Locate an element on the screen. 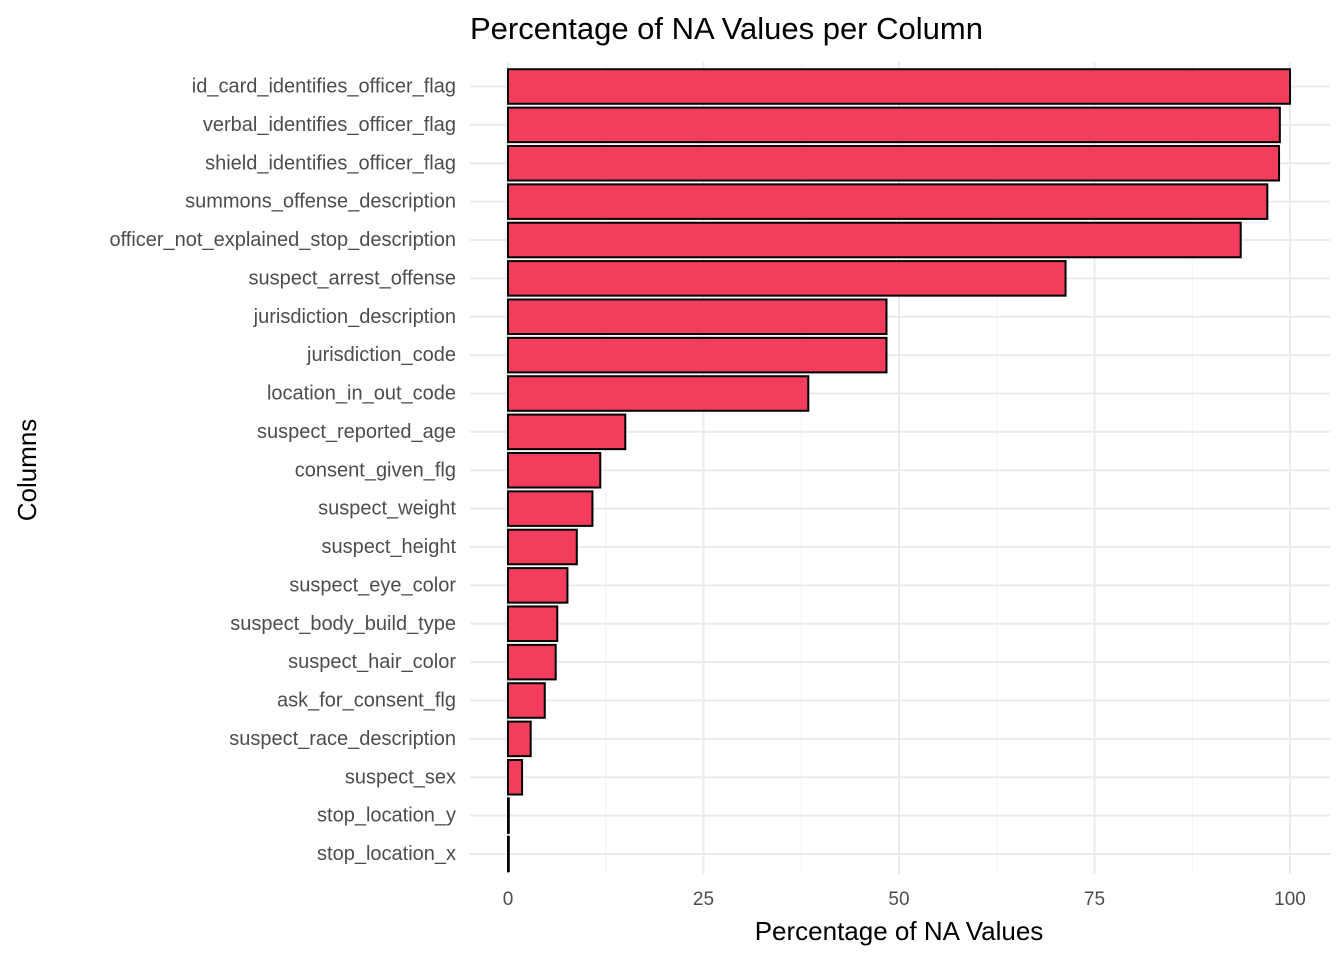 This screenshot has height=960, width=1344. y-tick-label: shield_identifies_officer_flag is located at coordinates (330, 163).